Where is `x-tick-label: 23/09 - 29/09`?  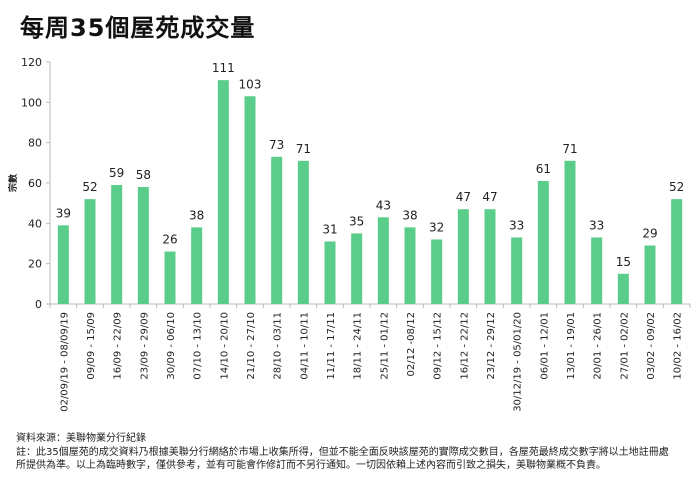
x-tick-label: 23/09 - 29/09 is located at coordinates (144, 346).